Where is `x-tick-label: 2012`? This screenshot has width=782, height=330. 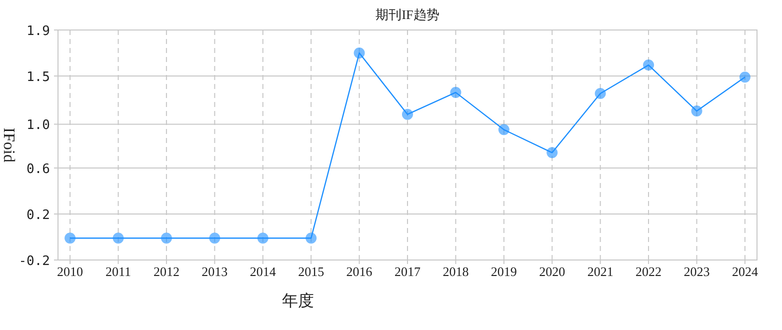
x-tick-label: 2012 is located at coordinates (166, 271).